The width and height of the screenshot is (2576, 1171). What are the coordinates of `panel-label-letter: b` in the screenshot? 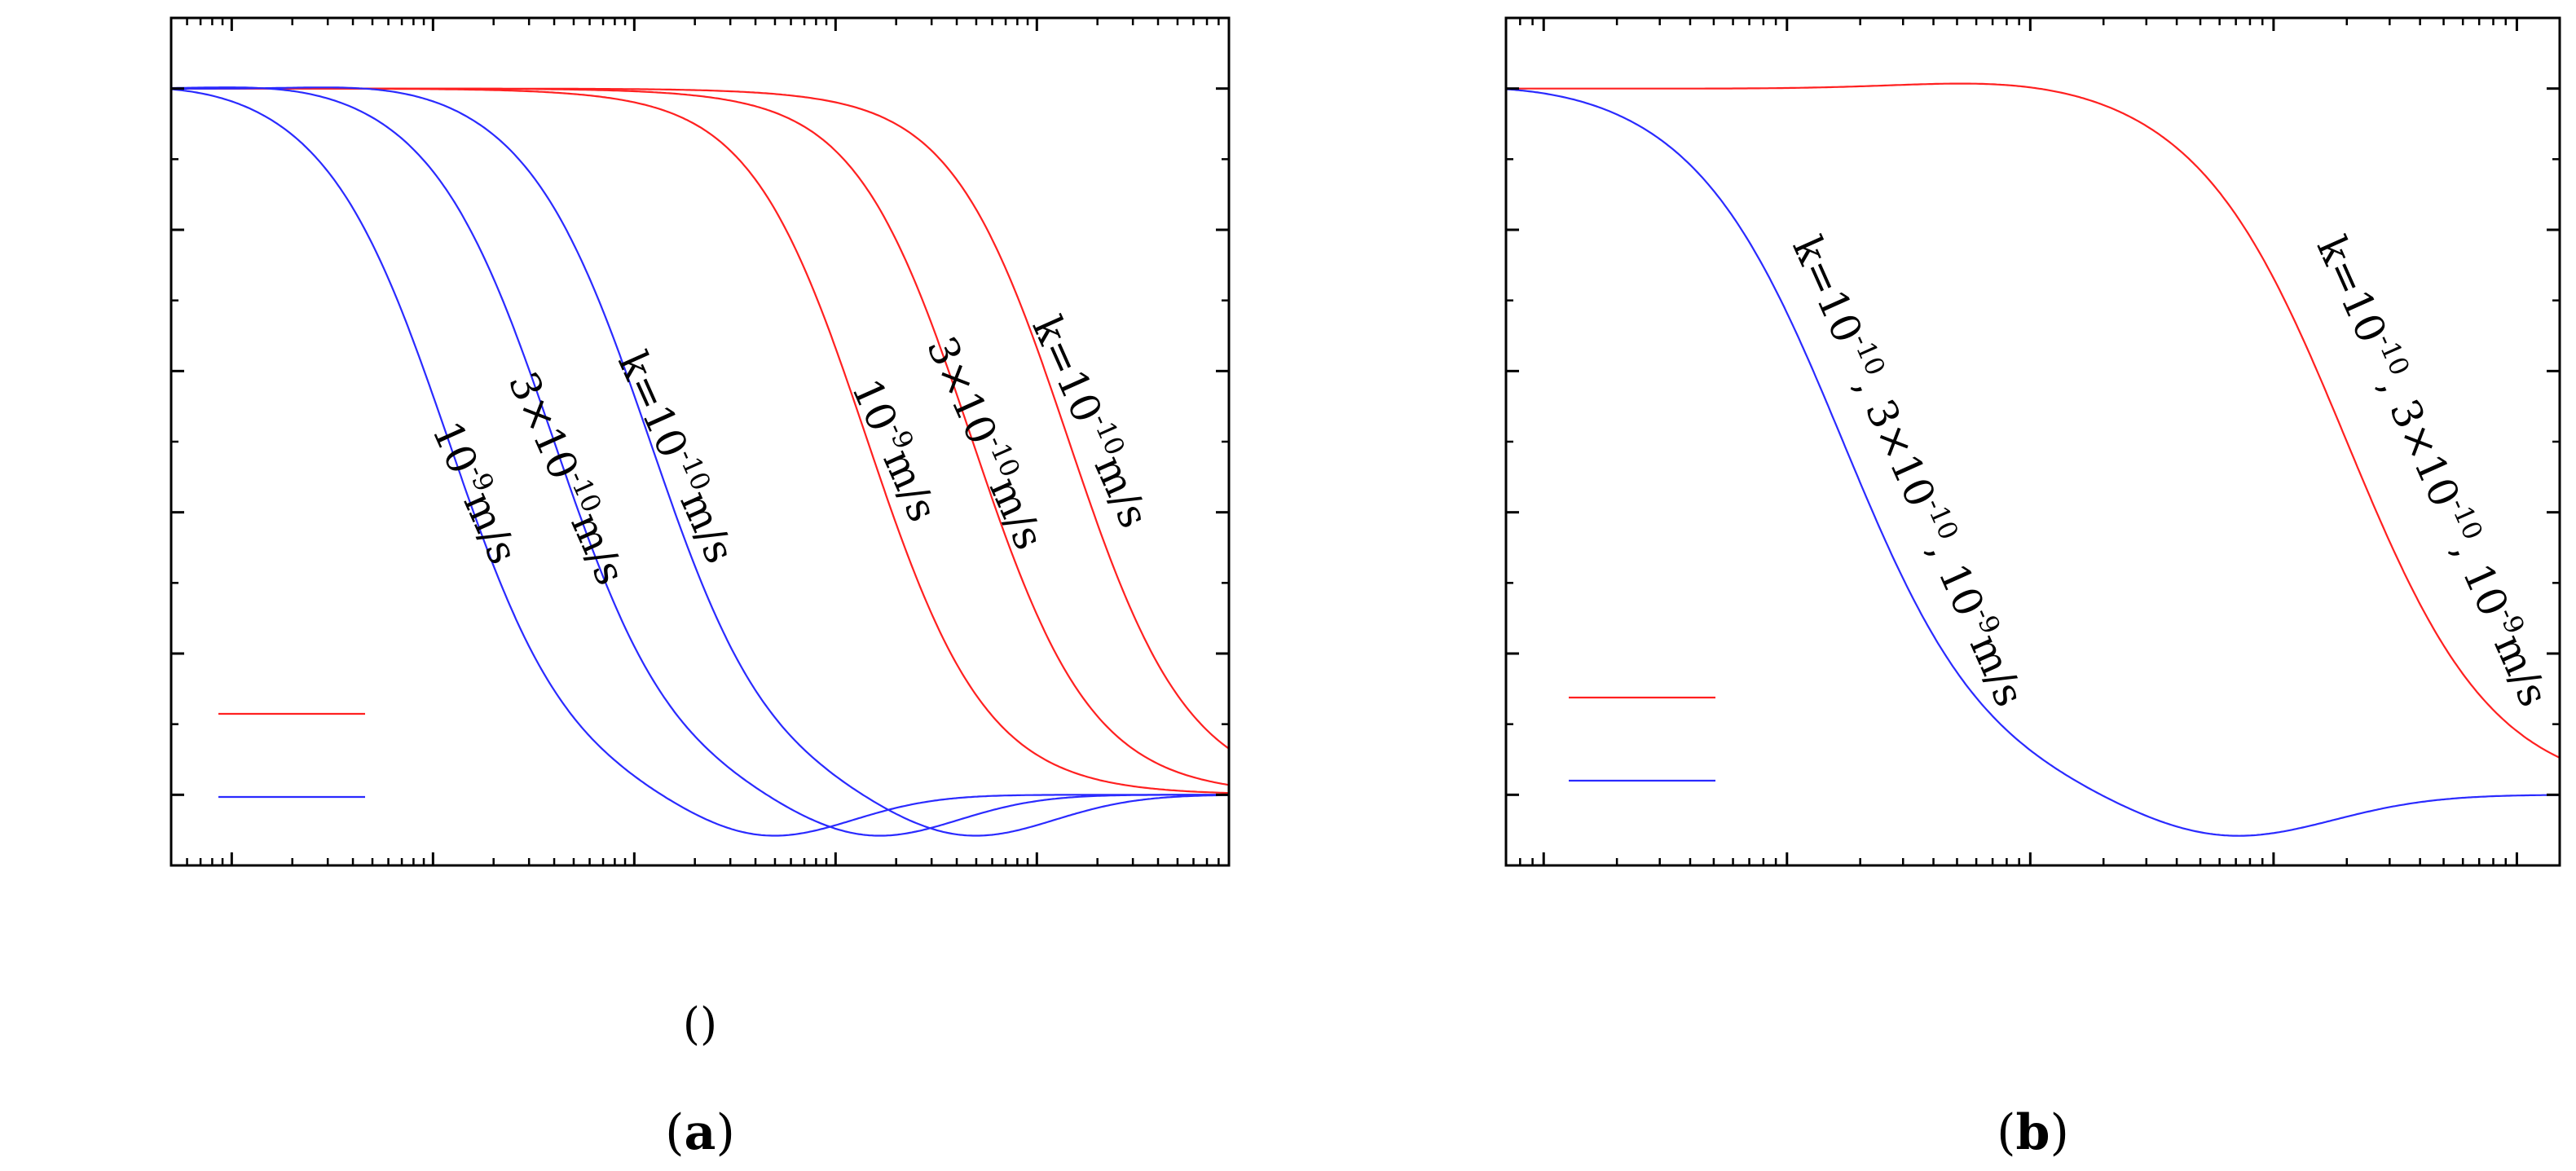 It's located at (2033, 1132).